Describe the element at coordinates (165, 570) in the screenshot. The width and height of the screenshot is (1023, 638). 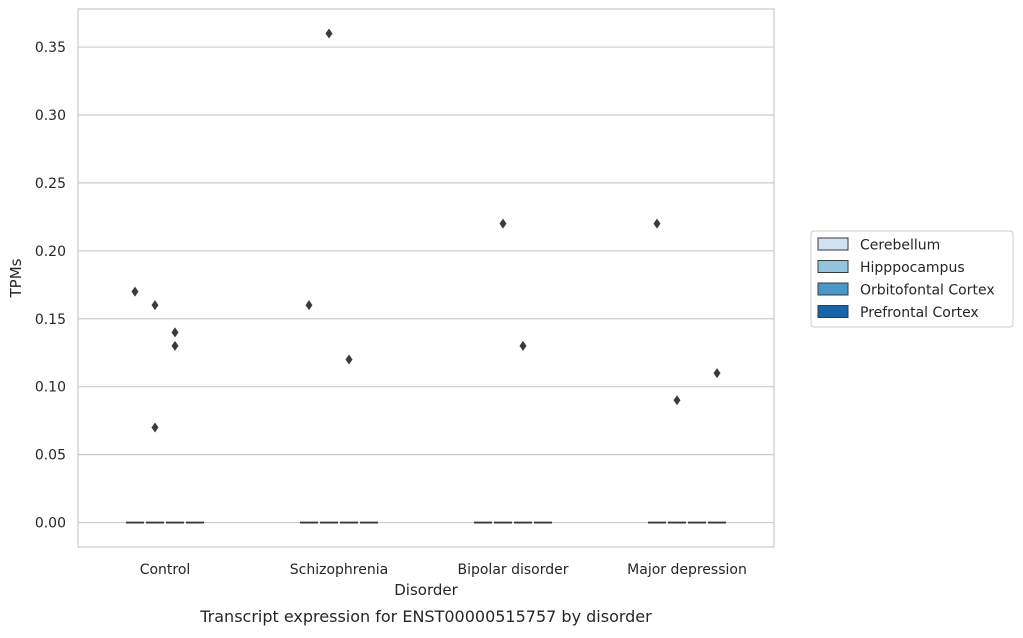
I see `x-tick-label: Control` at that location.